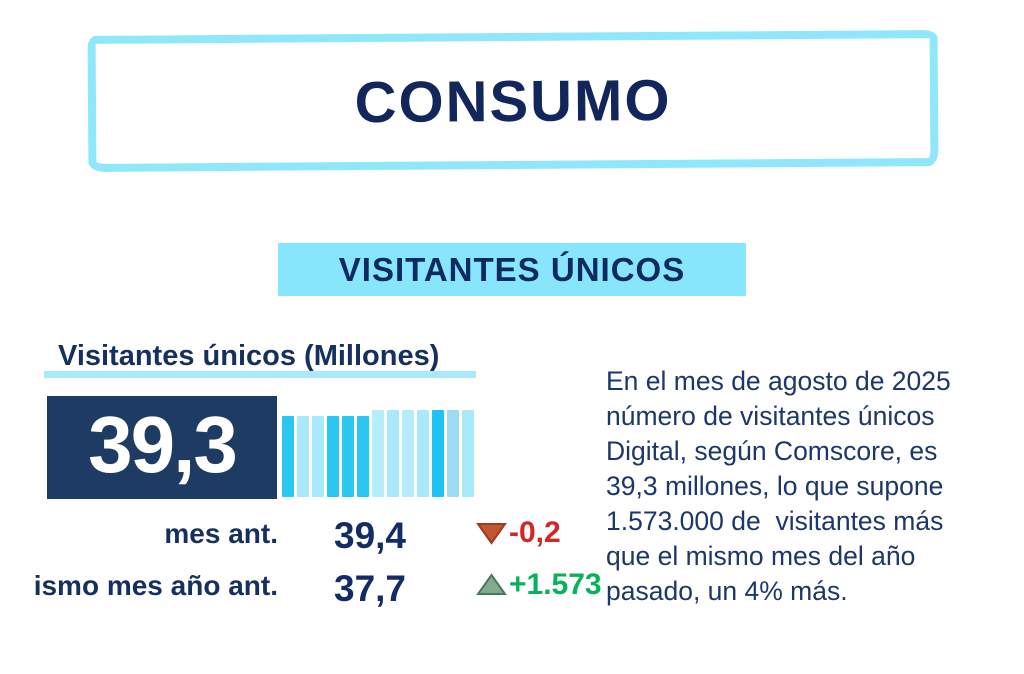 This screenshot has width=1024, height=674. Describe the element at coordinates (221, 533) in the screenshot. I see `row-label-mes-ant: mes ant.` at that location.